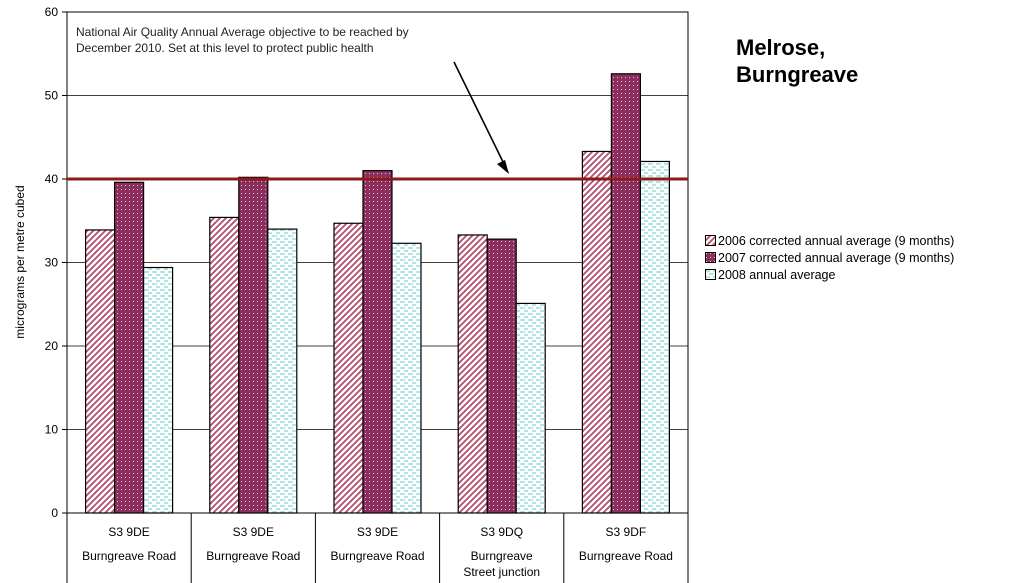 This screenshot has height=583, width=1025. What do you see at coordinates (501, 572) in the screenshot?
I see `x-category-label-3-line-3: Street junction` at bounding box center [501, 572].